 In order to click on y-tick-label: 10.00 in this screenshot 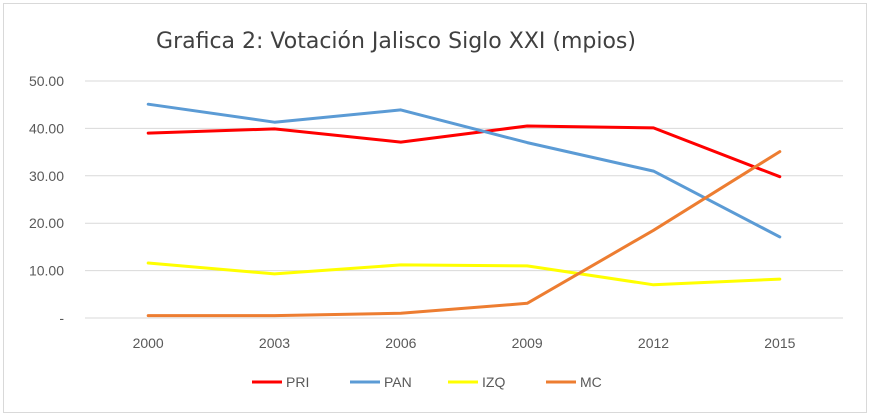, I will do `click(46, 271)`.